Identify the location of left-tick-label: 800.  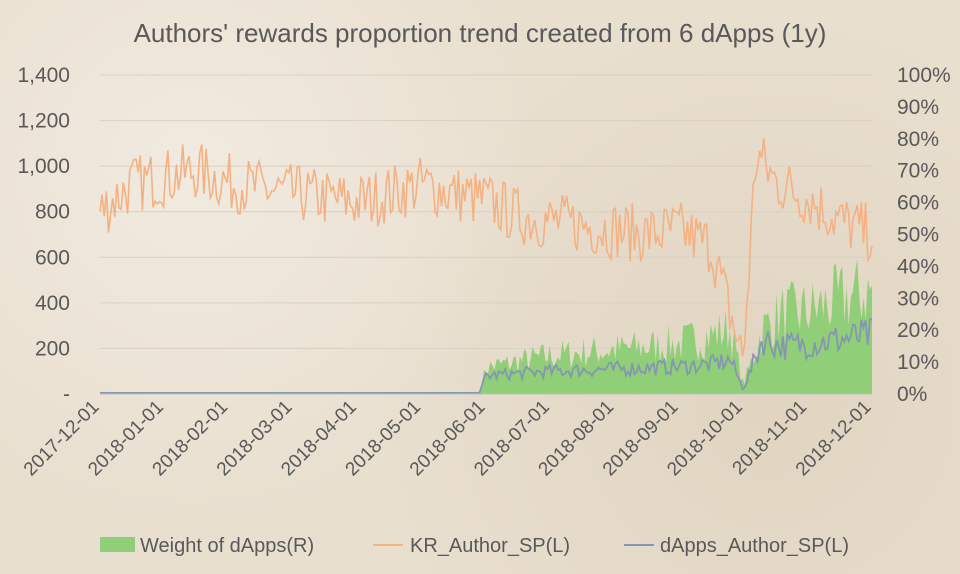
(52, 212).